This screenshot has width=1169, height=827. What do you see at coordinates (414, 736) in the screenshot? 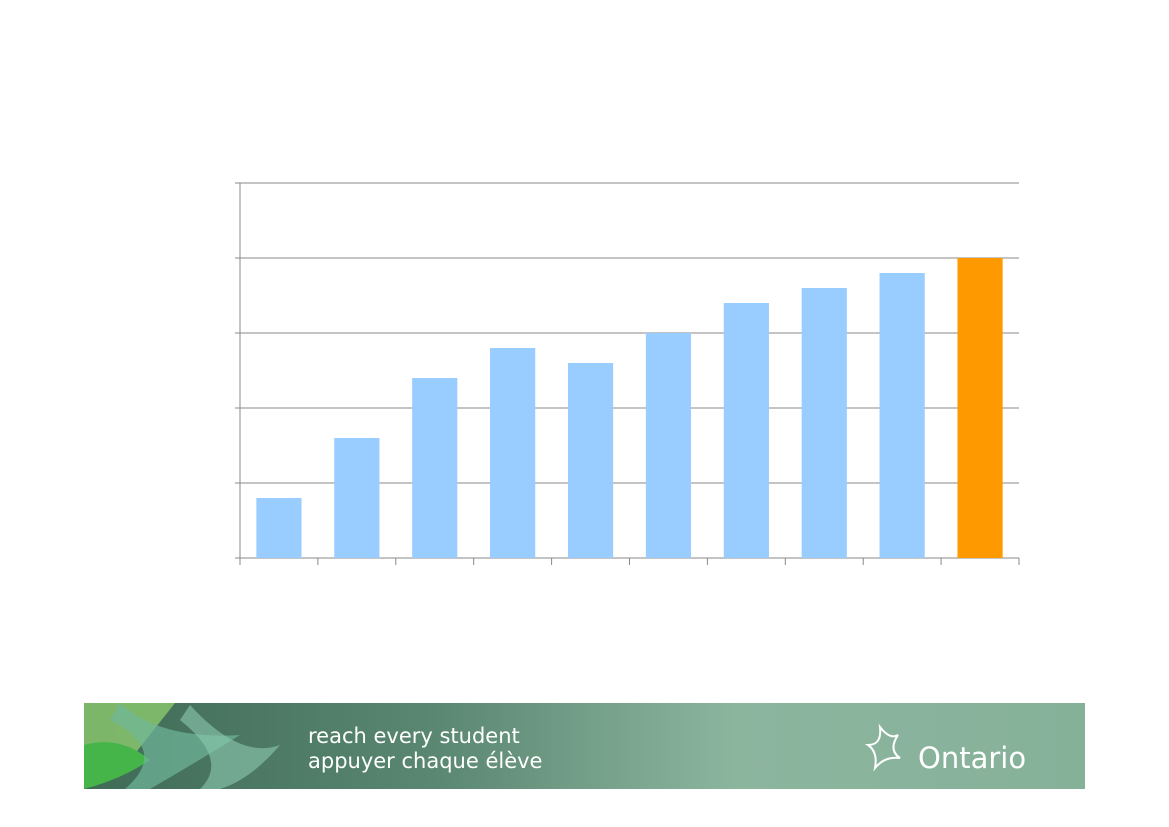
I see `tagline-en: reach every student` at bounding box center [414, 736].